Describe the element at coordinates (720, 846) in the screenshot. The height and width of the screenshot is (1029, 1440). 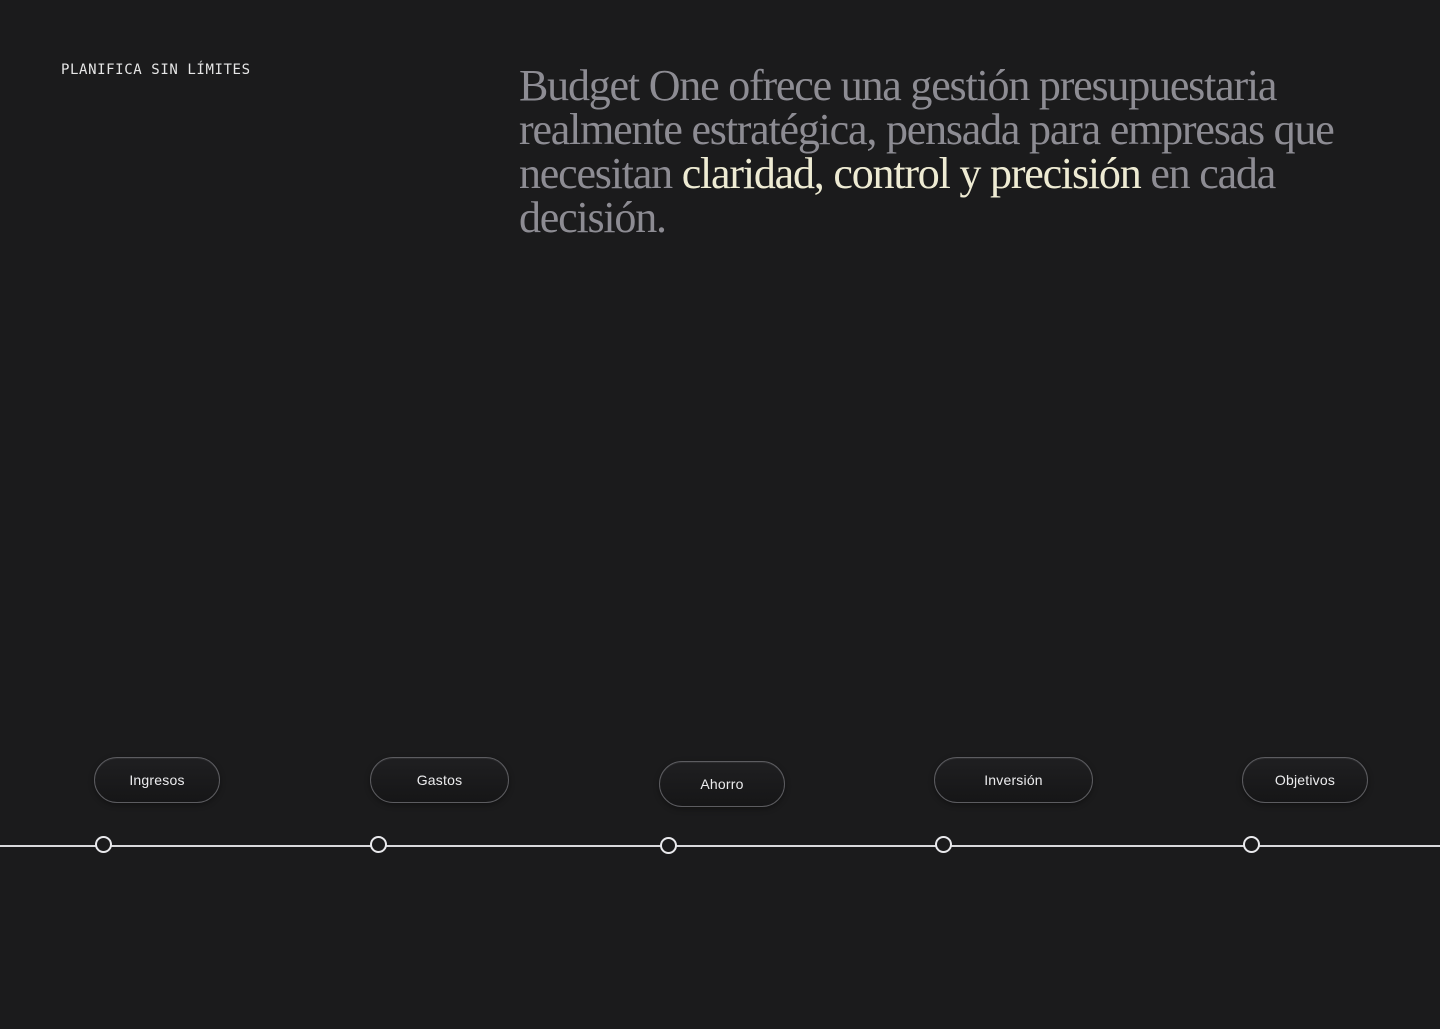
I see `timeline-line` at that location.